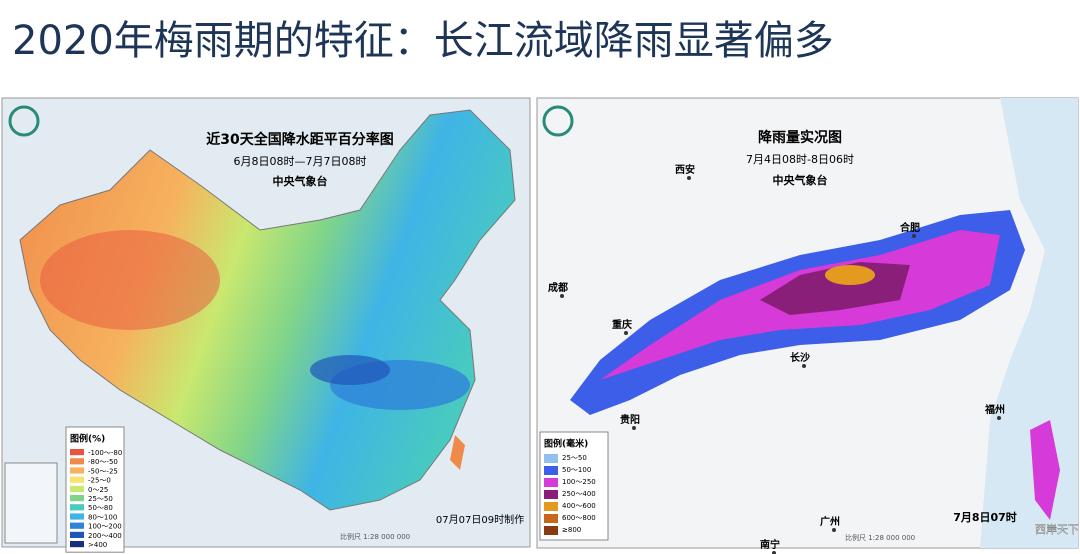 This screenshot has height=554, width=1080. I want to click on map-subtitle: 7月4日08时-8日06时, so click(800, 159).